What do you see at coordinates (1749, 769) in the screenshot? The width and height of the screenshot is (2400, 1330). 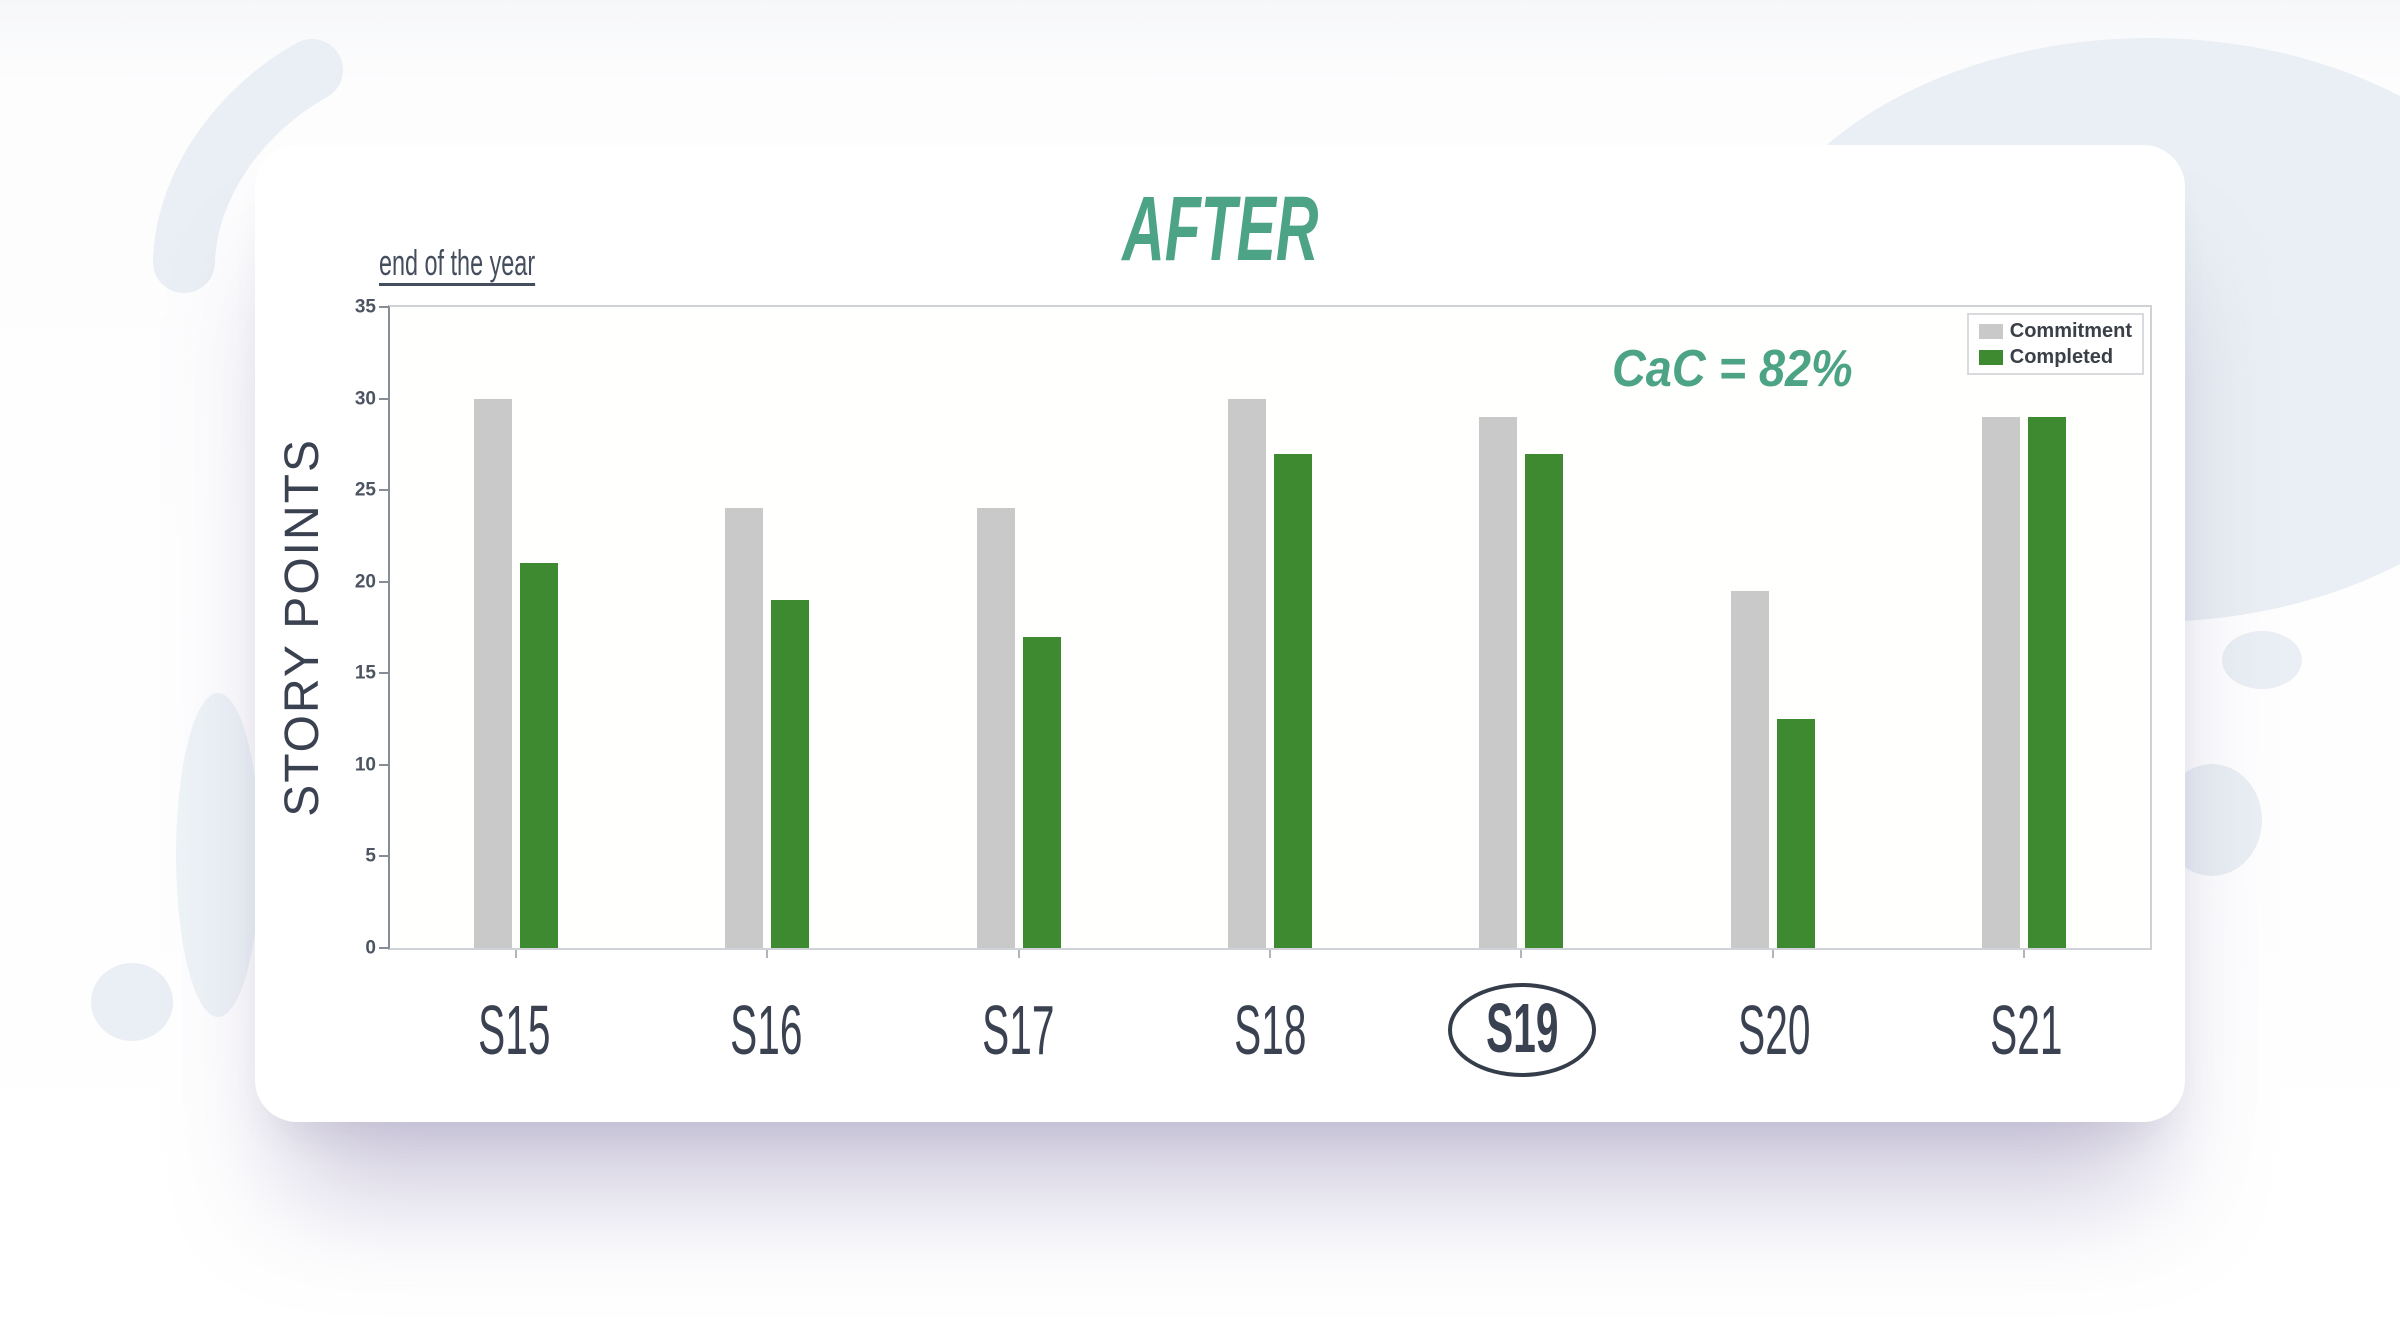 I see `bar-commitment-s20` at bounding box center [1749, 769].